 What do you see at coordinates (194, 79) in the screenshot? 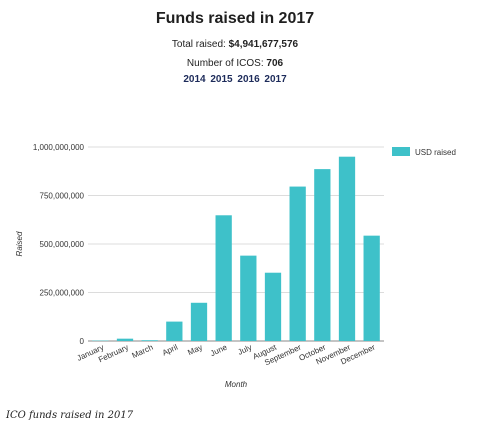
I see `year-link-2014: 2014` at bounding box center [194, 79].